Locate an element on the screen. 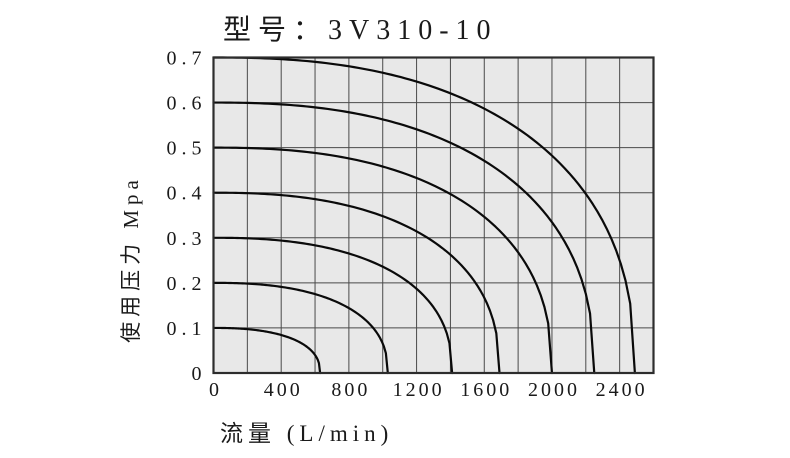 Image resolution: width=790 pixels, height=458 pixels. x-tick-label: 1600 is located at coordinates (486, 390).